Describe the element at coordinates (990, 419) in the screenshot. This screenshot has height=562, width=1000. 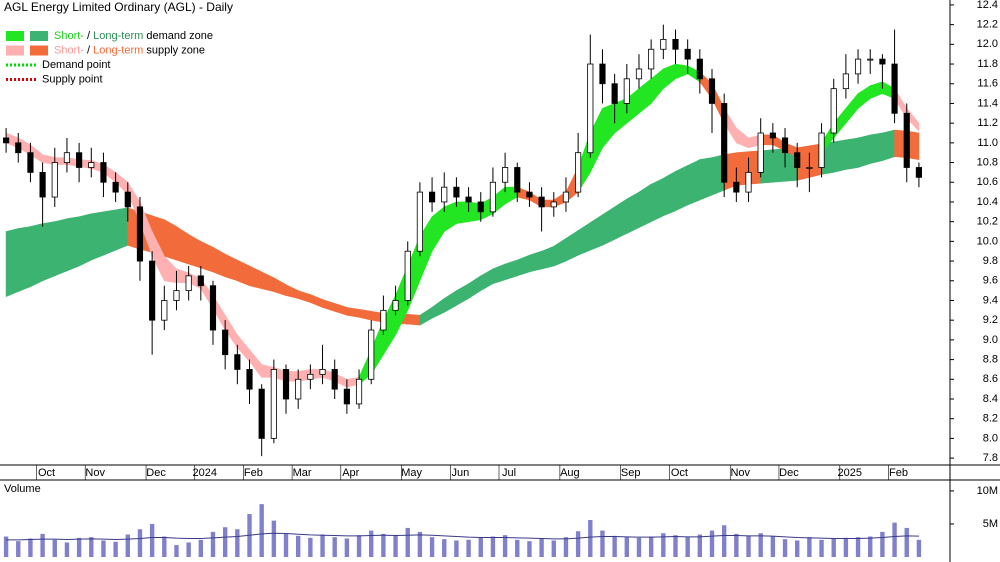
I see `y-tick-label: 8.2` at that location.